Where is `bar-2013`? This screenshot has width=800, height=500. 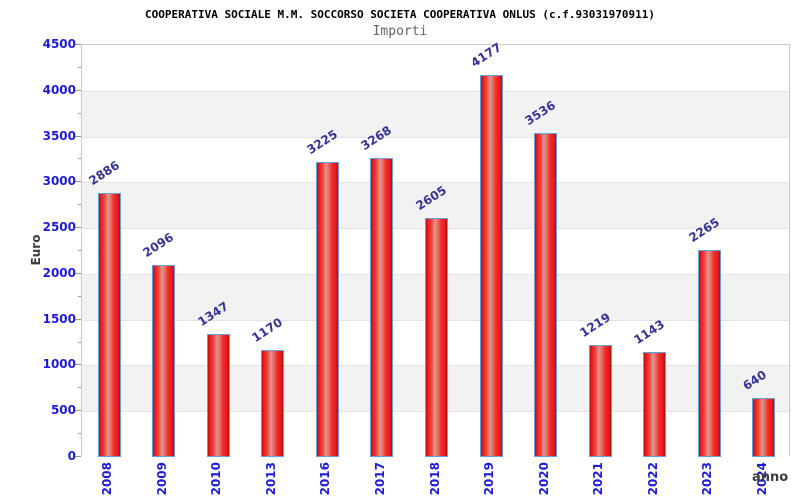
bar-2013 is located at coordinates (272, 403).